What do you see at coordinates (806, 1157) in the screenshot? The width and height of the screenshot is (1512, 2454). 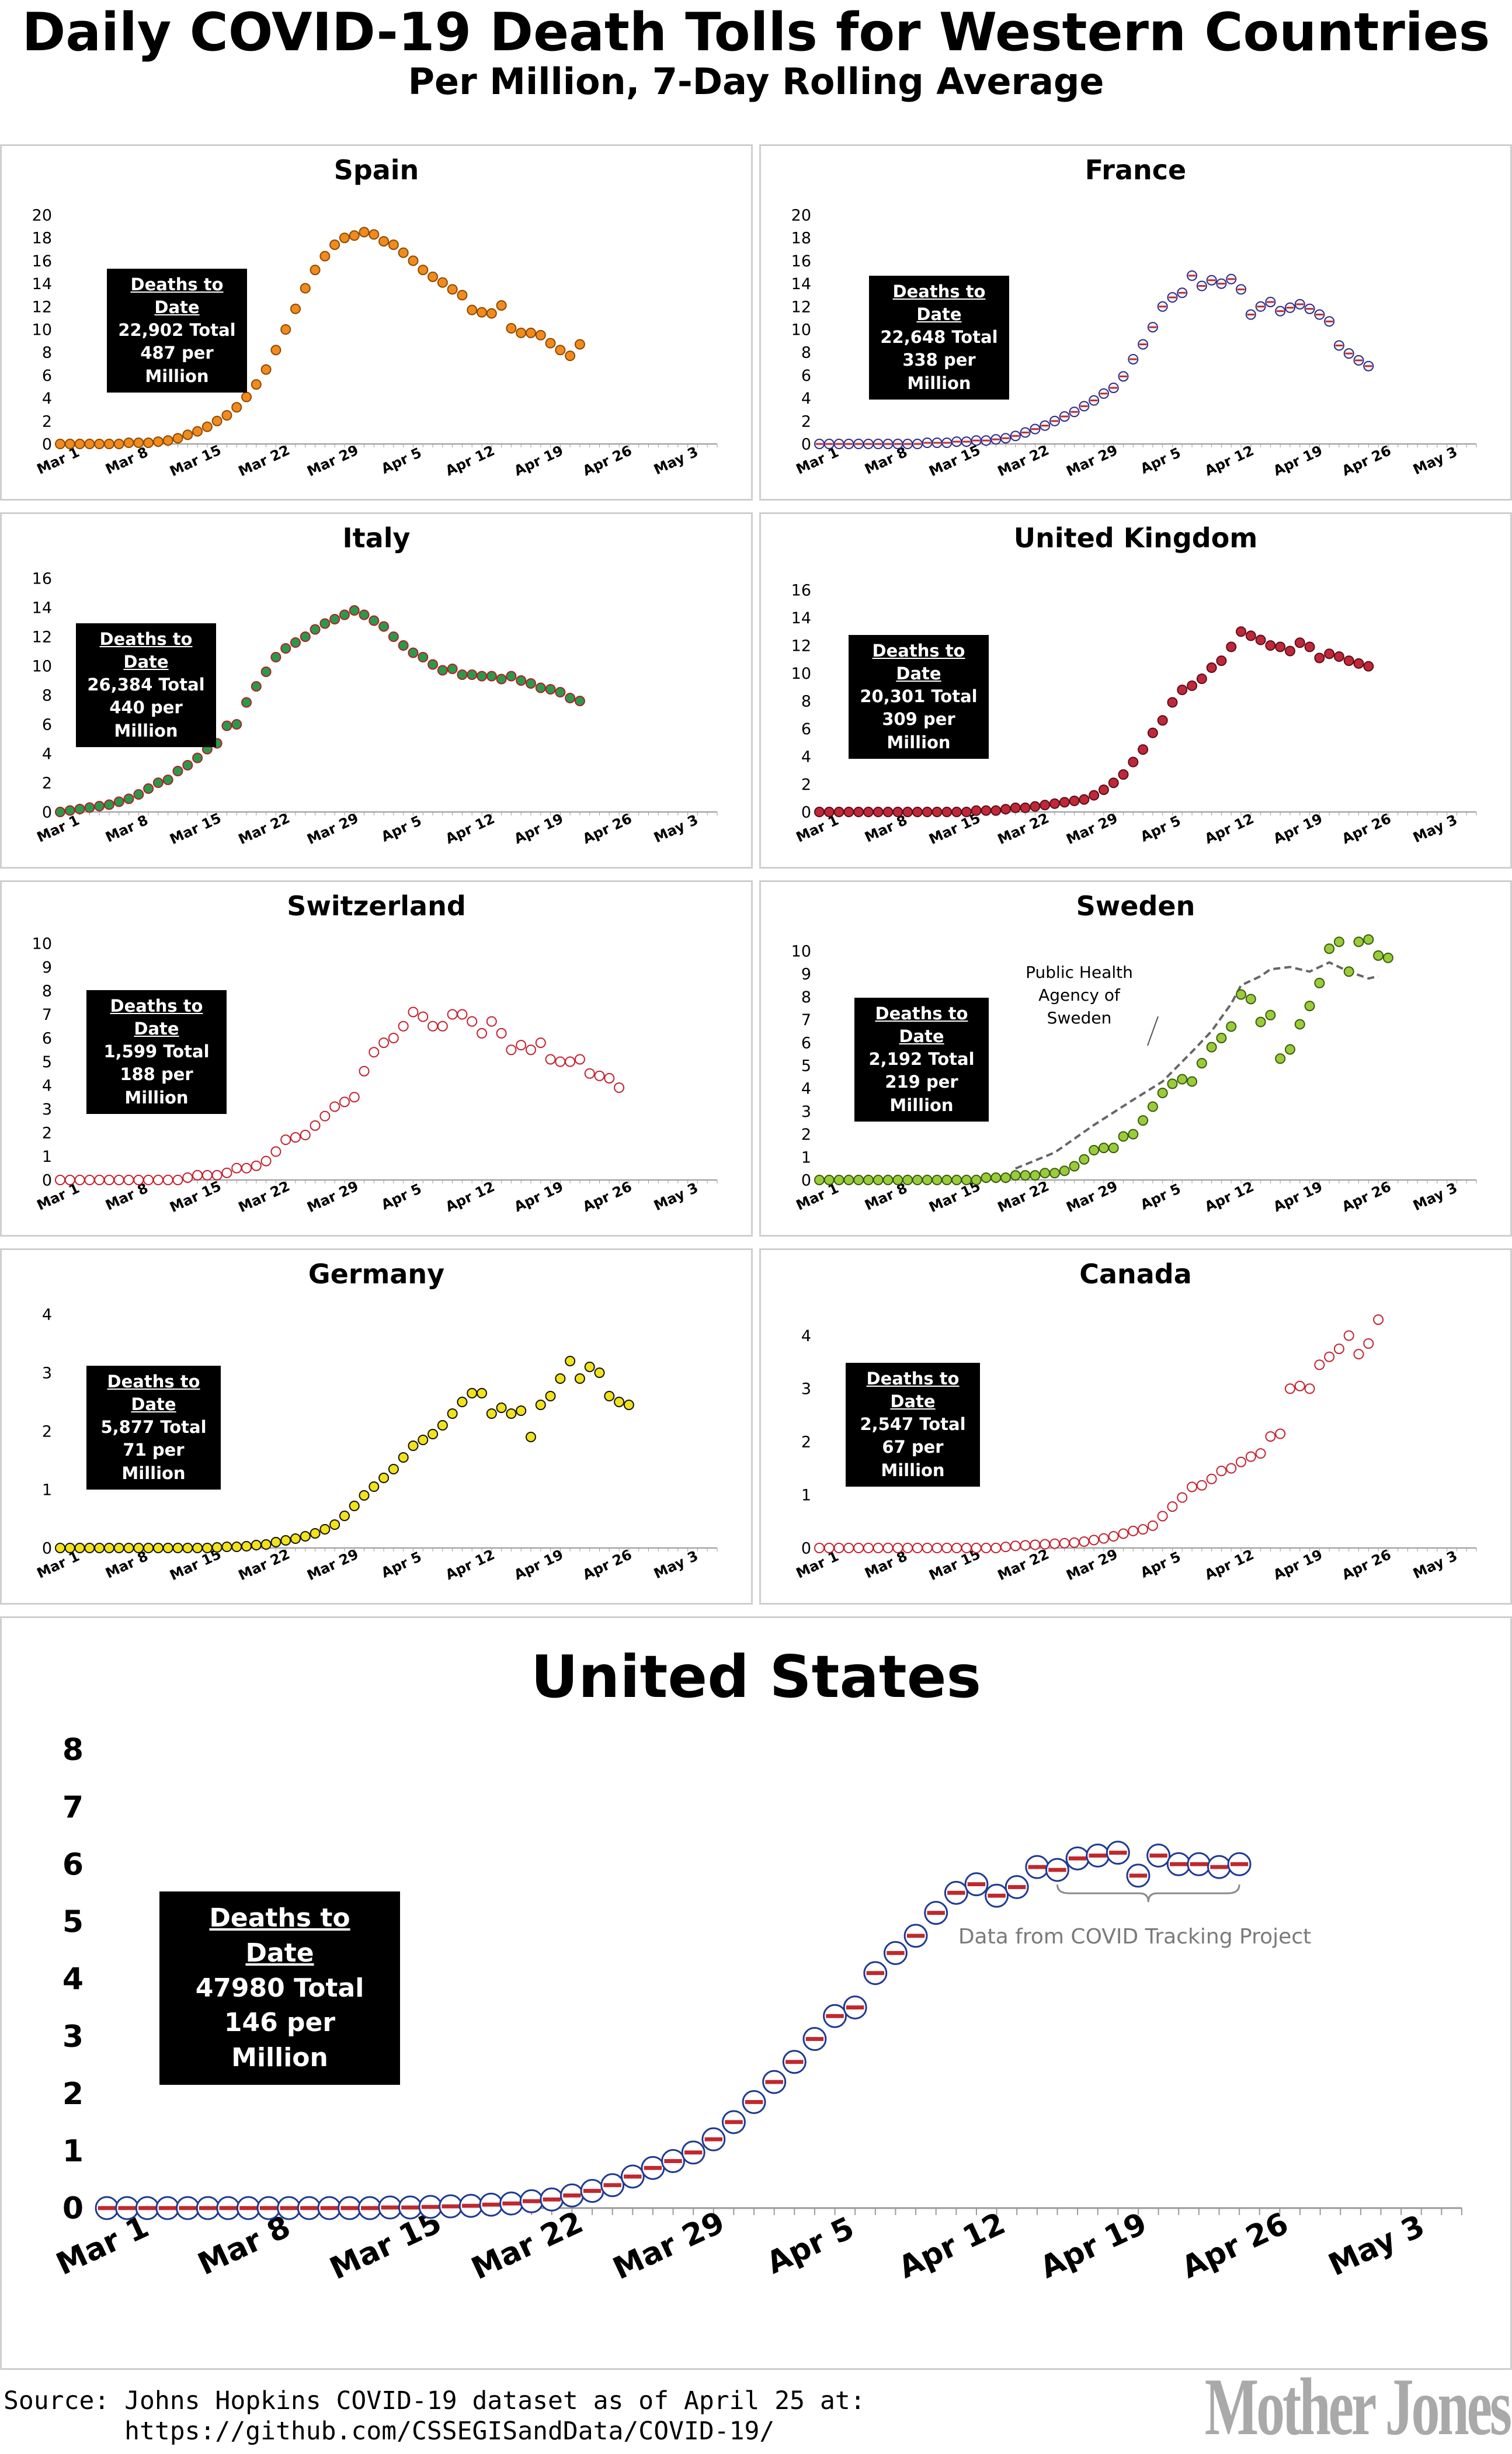 I see `y-tick-label: 1` at bounding box center [806, 1157].